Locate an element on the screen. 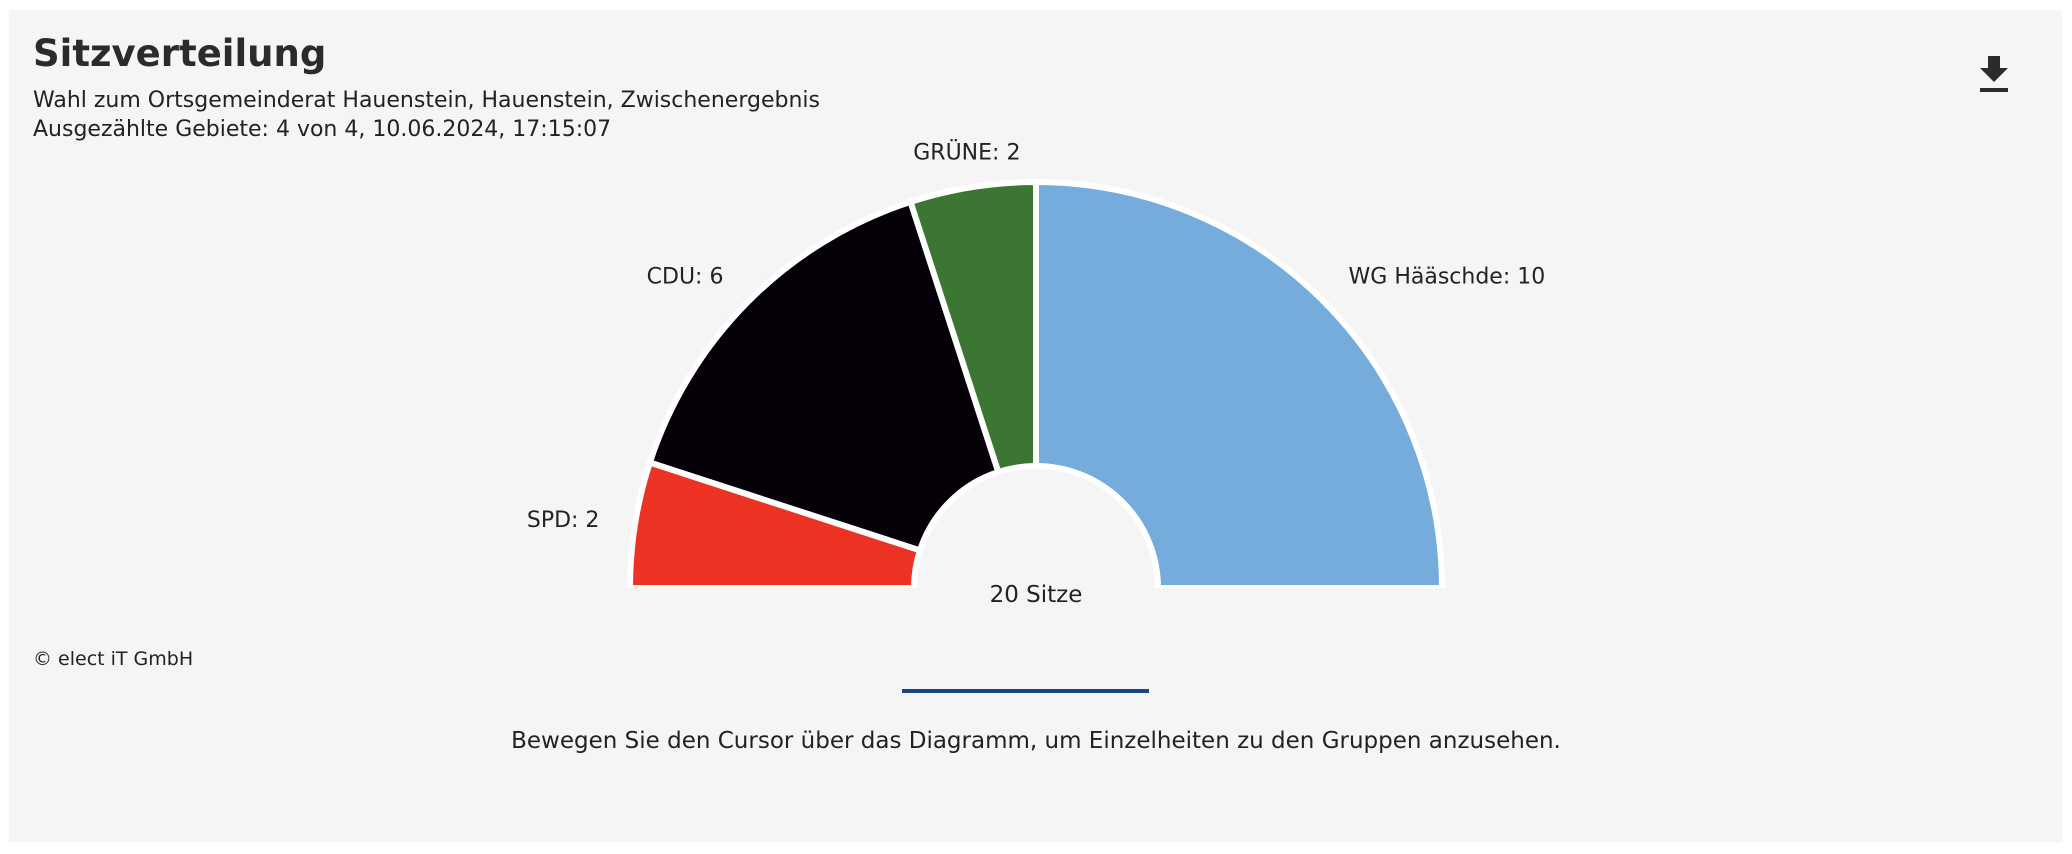 The image size is (2072, 854). slice-label-spd: SPD: 2 is located at coordinates (563, 520).